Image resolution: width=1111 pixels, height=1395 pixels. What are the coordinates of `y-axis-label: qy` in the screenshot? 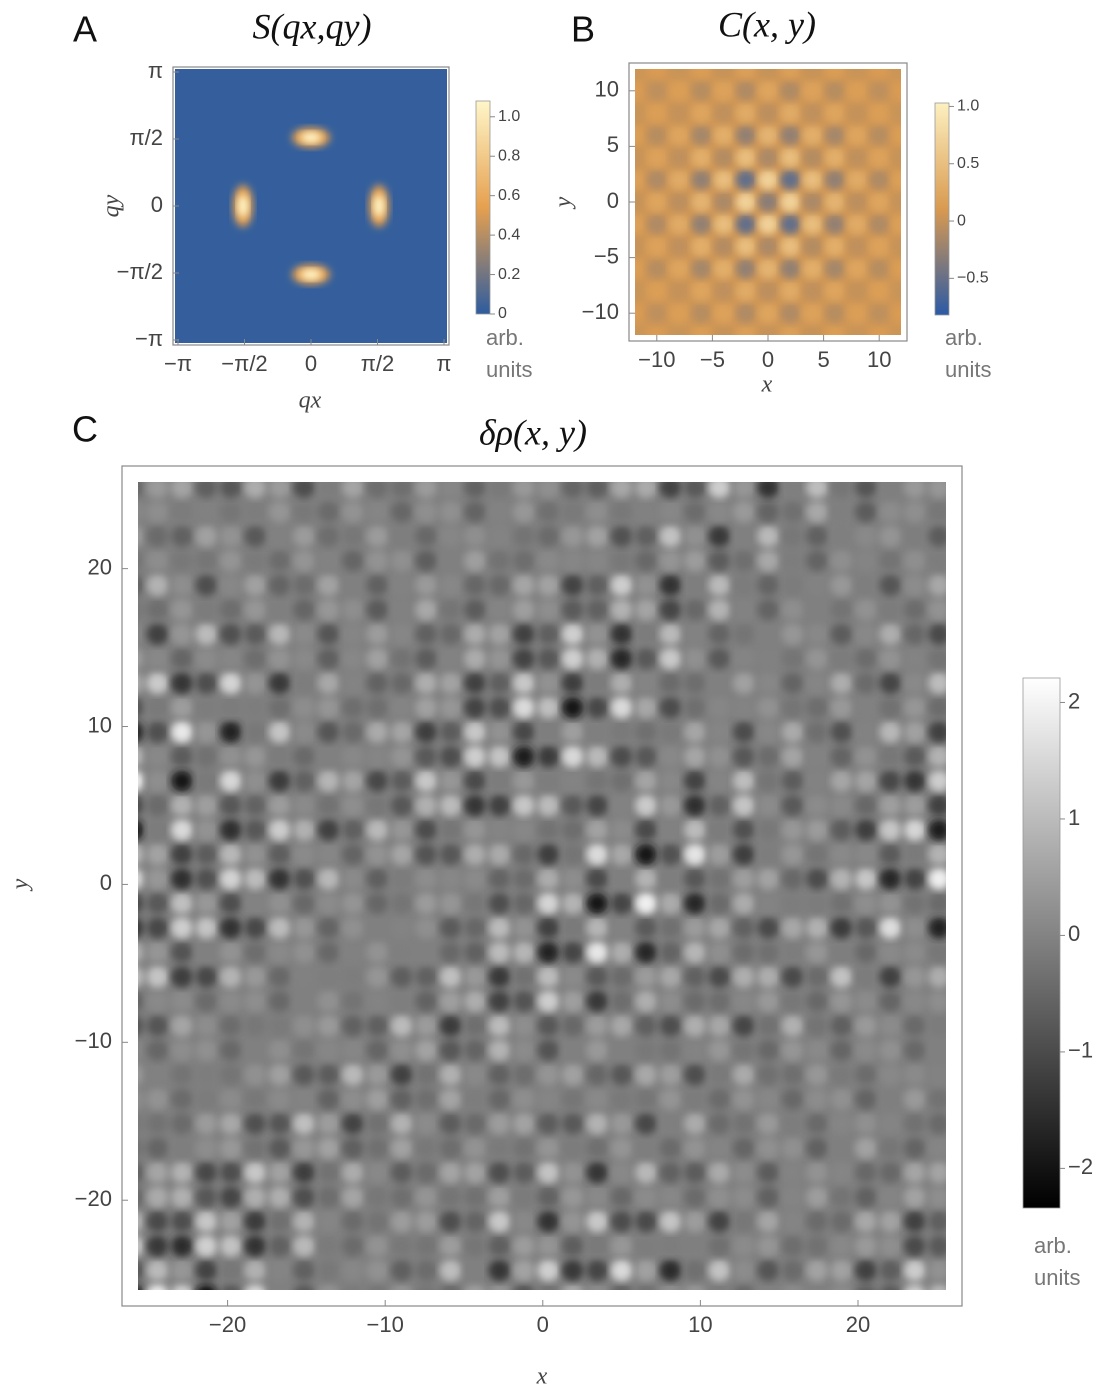 It's located at (112, 205).